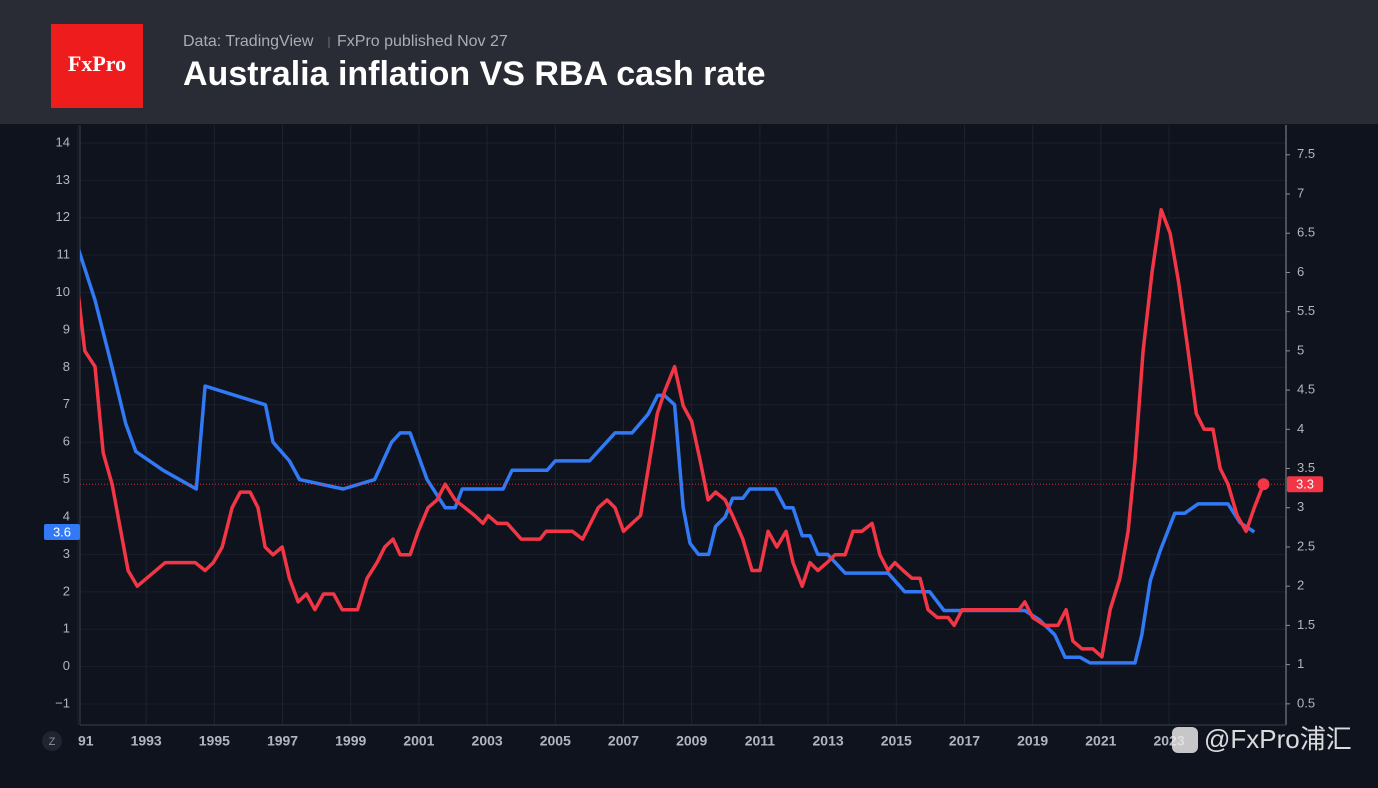 Image resolution: width=1378 pixels, height=788 pixels. Describe the element at coordinates (474, 74) in the screenshot. I see `chart-title: Australia inflation VS RBA cash rate` at that location.